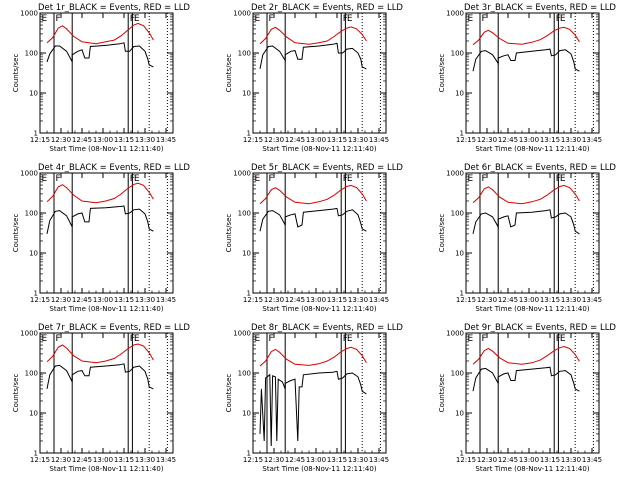 This screenshot has width=640, height=480. I want to click on panel-title: Det 2r_BLACK = Events, RED = LLD, so click(327, 8).